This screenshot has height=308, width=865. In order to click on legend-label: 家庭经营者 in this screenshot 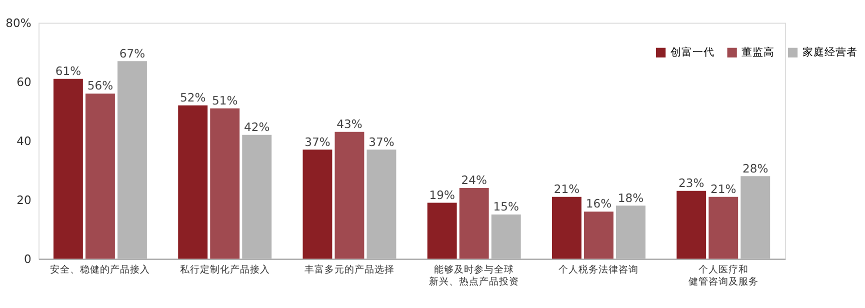, I will do `click(830, 52)`.